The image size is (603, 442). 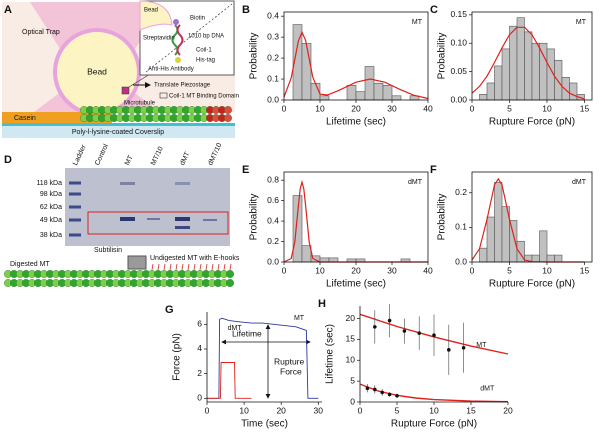 What do you see at coordinates (532, 122) in the screenshot?
I see `x-axis-label: Rupture Force (pN)` at bounding box center [532, 122].